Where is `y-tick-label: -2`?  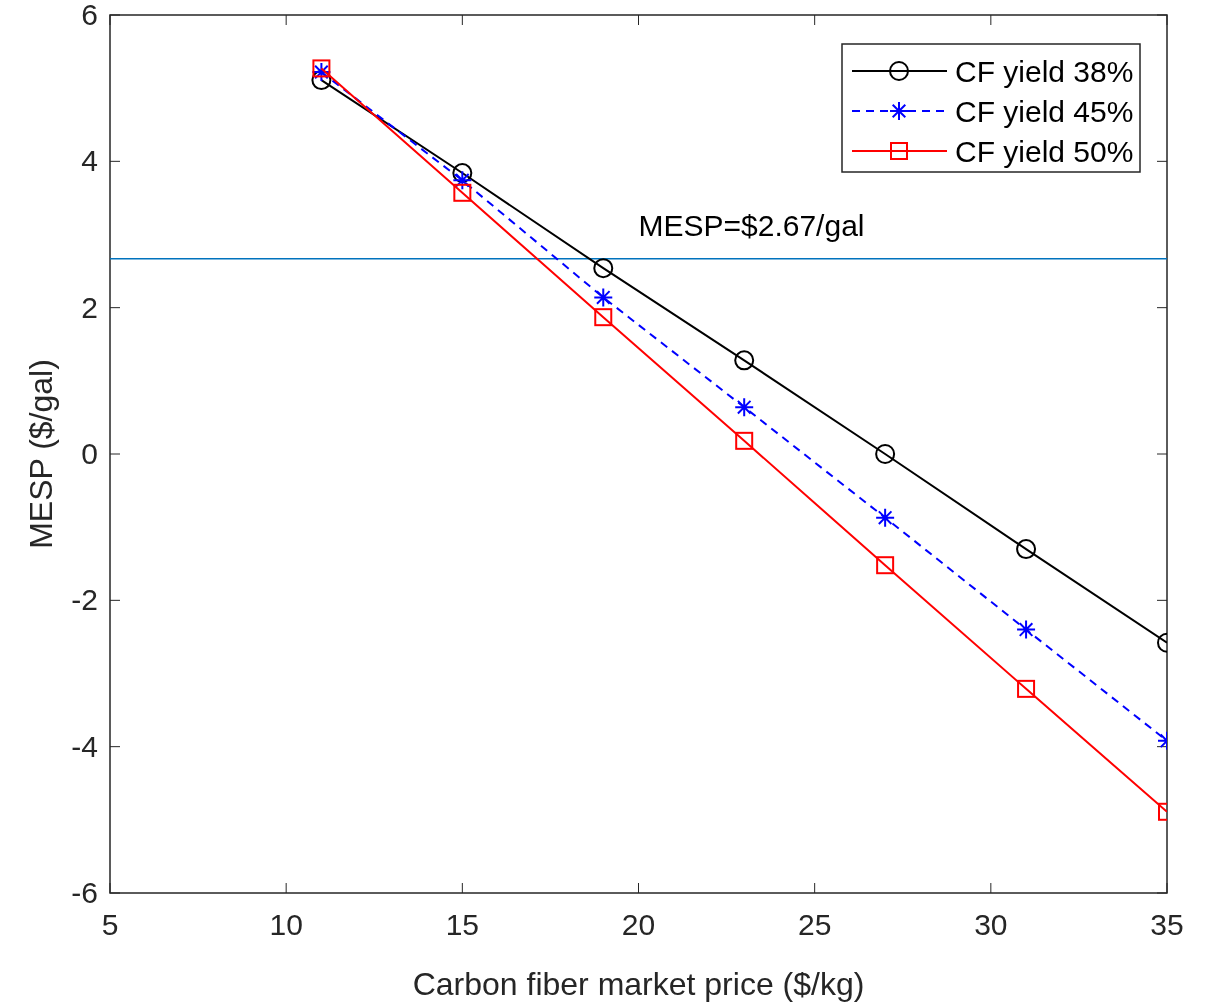
y-tick-label: -2 is located at coordinates (84, 600).